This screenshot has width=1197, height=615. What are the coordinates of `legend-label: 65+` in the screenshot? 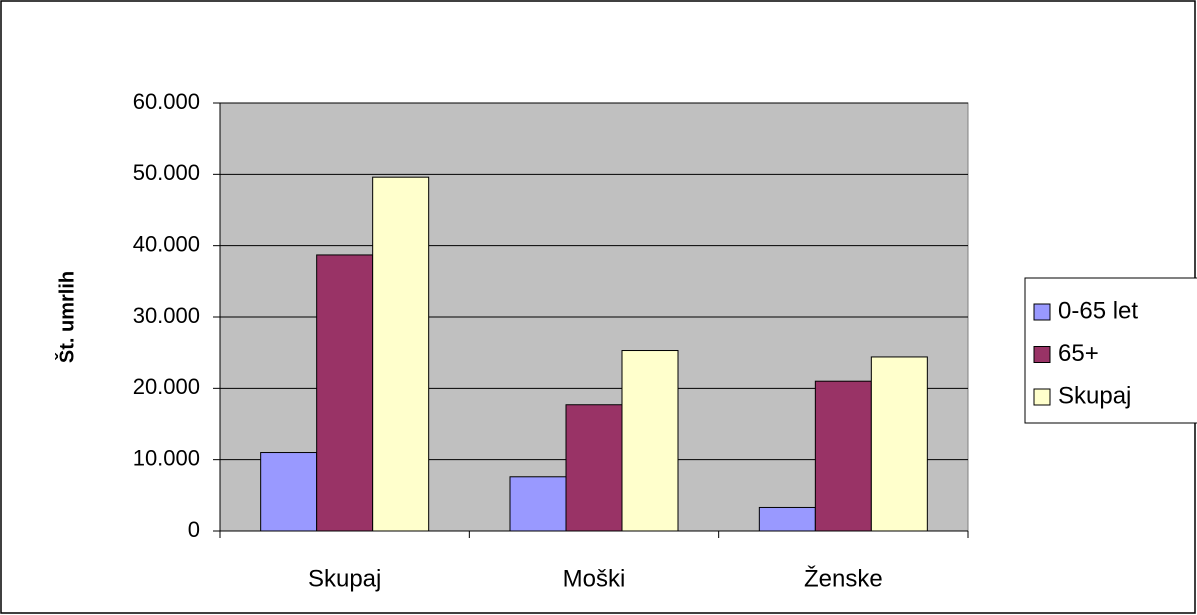 It's located at (1078, 353).